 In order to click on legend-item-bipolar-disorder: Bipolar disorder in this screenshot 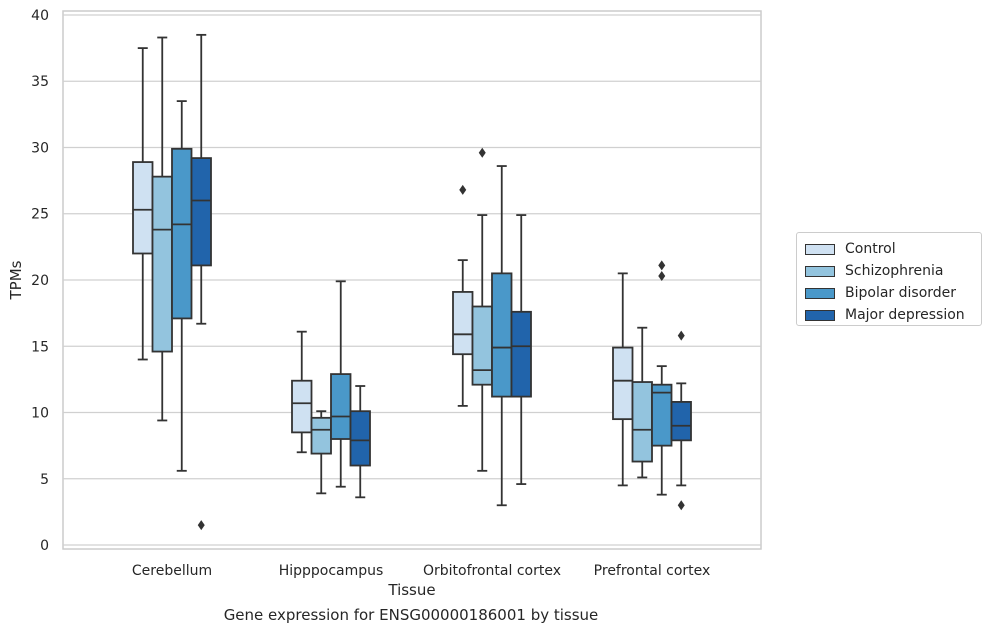, I will do `click(889, 293)`.